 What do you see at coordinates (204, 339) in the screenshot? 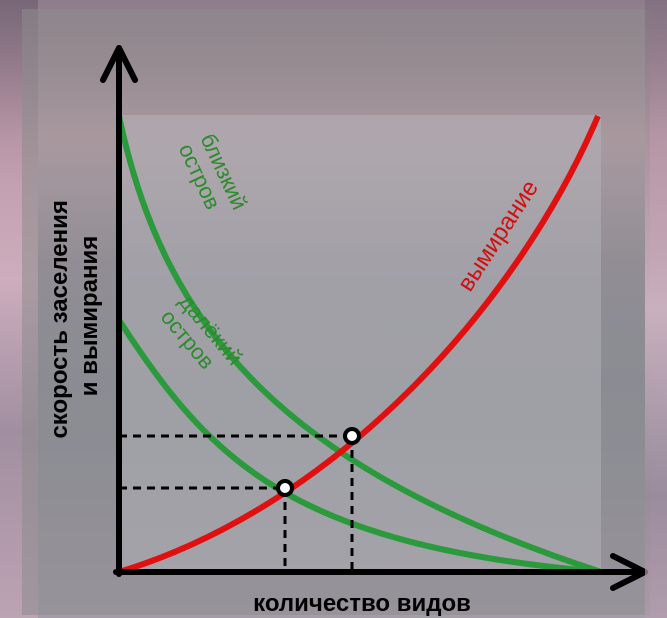
I see `far-island-label: далёкий остров` at bounding box center [204, 339].